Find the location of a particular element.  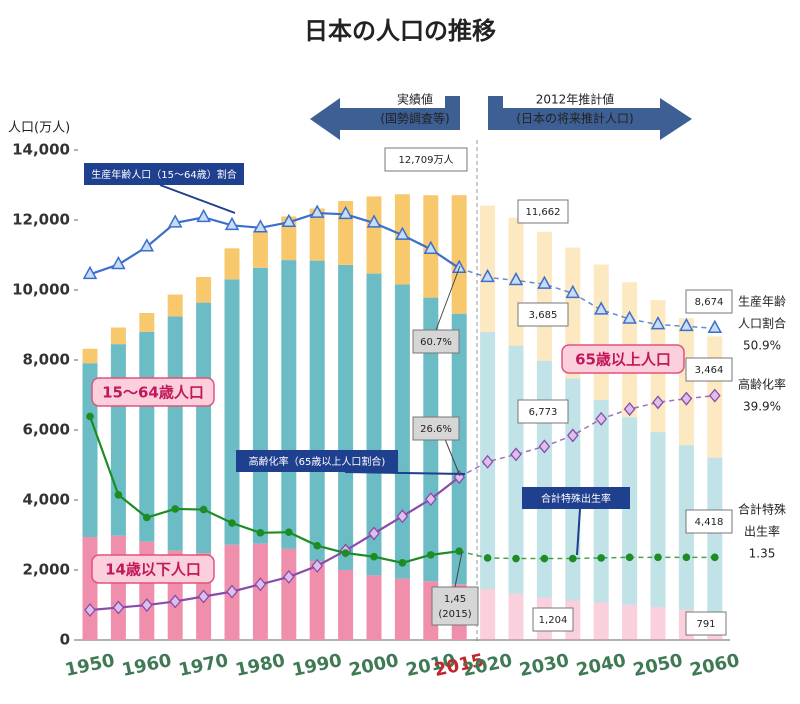

x-tick-label: 1970 is located at coordinates (203, 665).